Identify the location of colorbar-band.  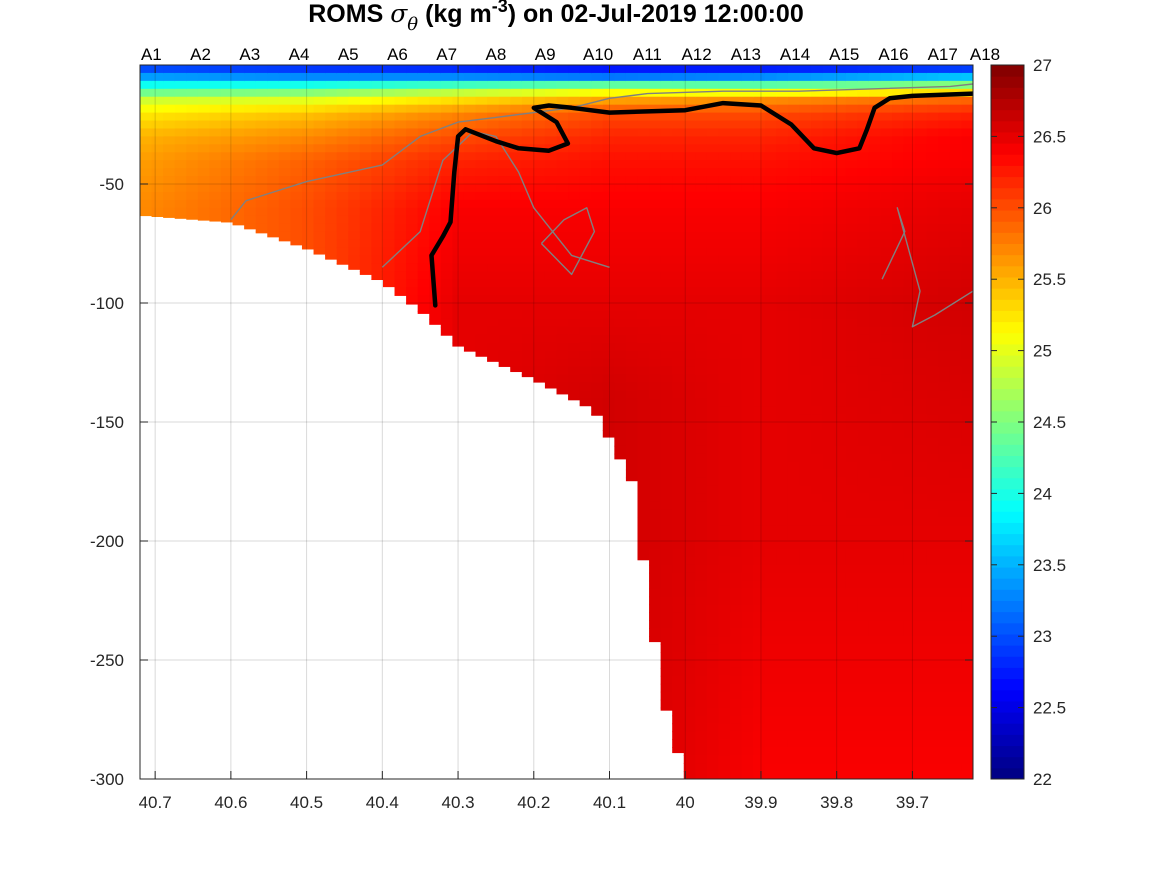
(1007, 372).